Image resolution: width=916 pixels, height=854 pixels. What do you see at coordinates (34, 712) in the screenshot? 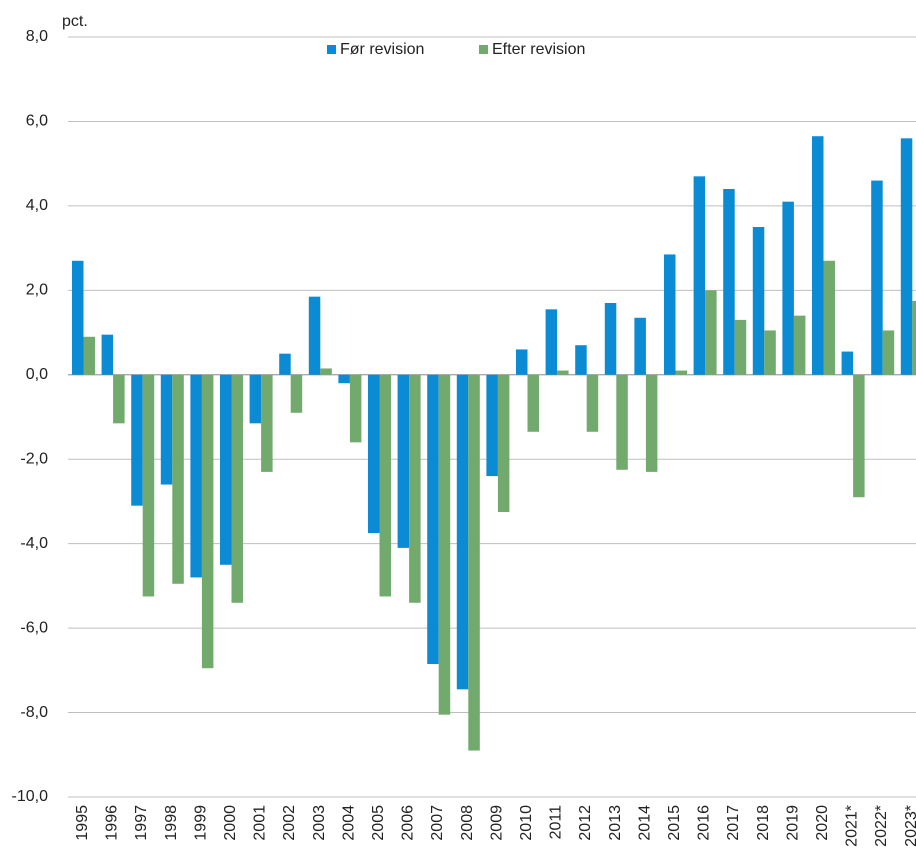
I see `y-tick-label: -8,0` at bounding box center [34, 712].